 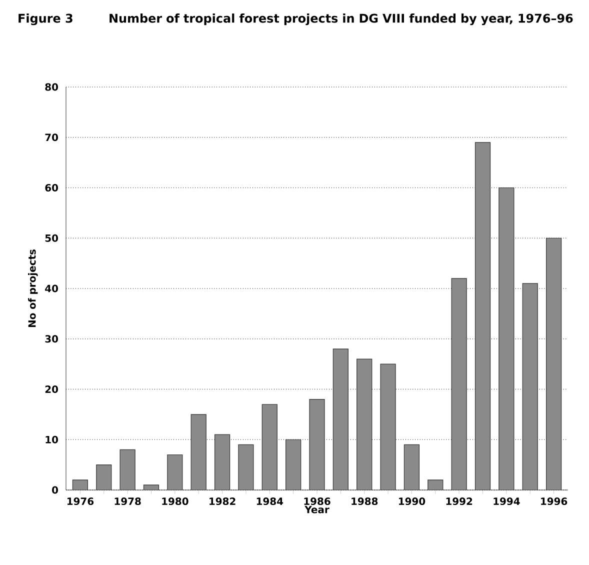 I want to click on x-tick-label: 1982, so click(x=223, y=502).